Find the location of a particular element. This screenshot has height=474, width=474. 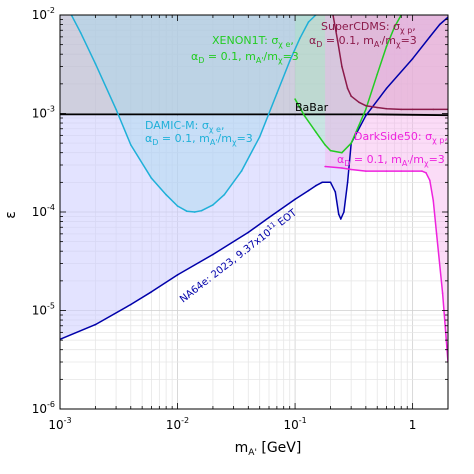

fill-supercdms is located at coordinates (390, 62).